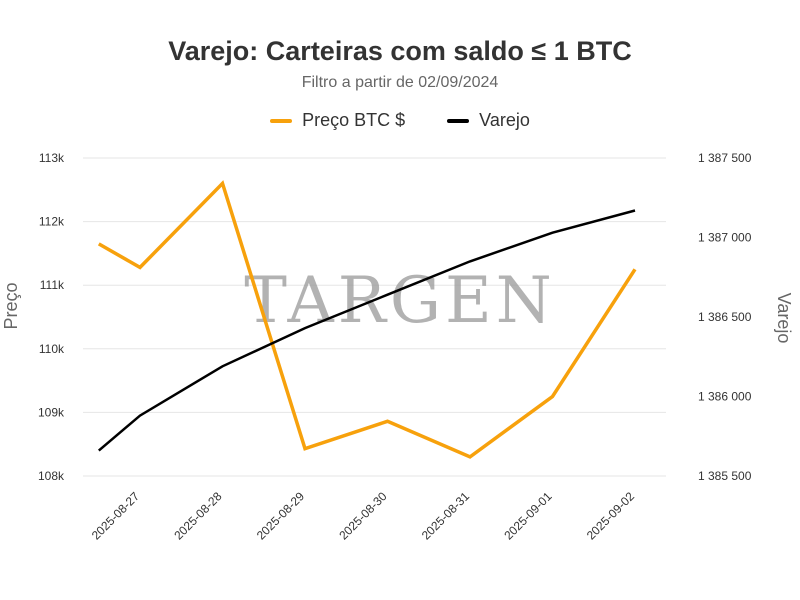 The height and width of the screenshot is (600, 800). What do you see at coordinates (51, 476) in the screenshot?
I see `left-tick-label: 108k` at bounding box center [51, 476].